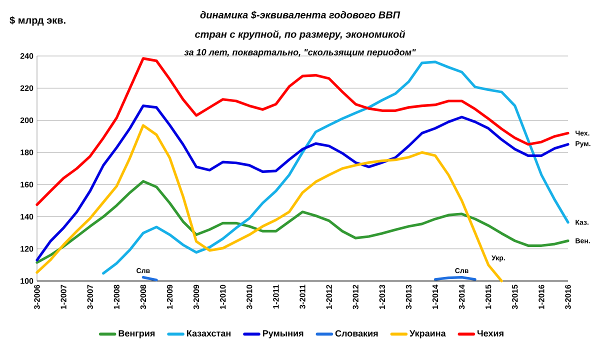 The width and height of the screenshot is (600, 343). Describe the element at coordinates (223, 296) in the screenshot. I see `x-tick-label: 1-2010` at that location.